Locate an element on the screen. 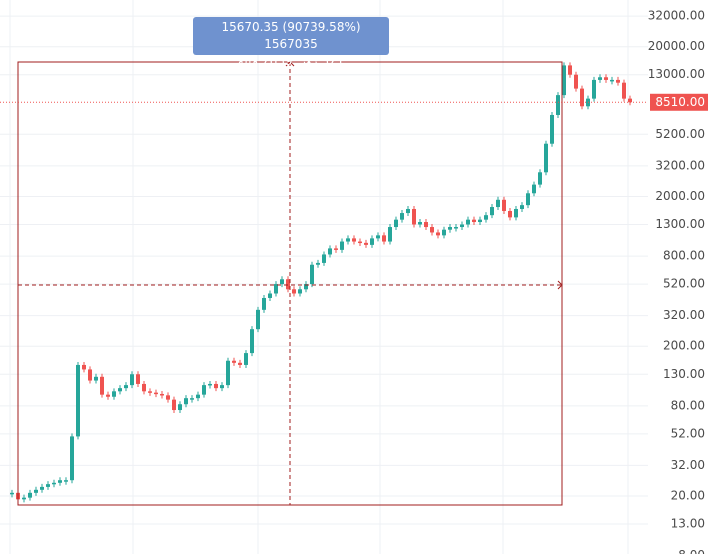 The image size is (714, 554). y-tick-label: 200.00 is located at coordinates (684, 346).